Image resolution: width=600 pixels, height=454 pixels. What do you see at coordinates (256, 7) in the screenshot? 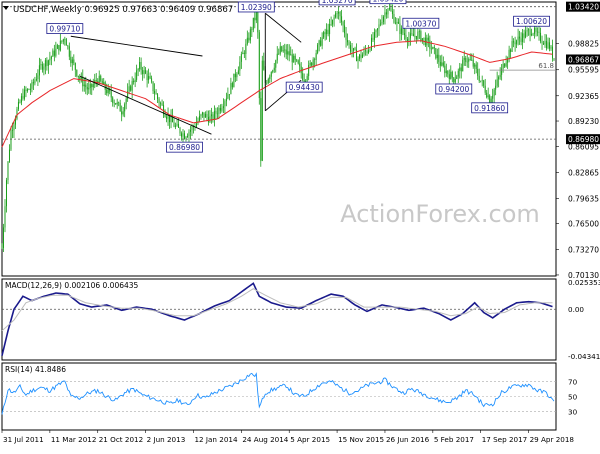
I see `price-callout-label: 1.02390` at bounding box center [256, 7].